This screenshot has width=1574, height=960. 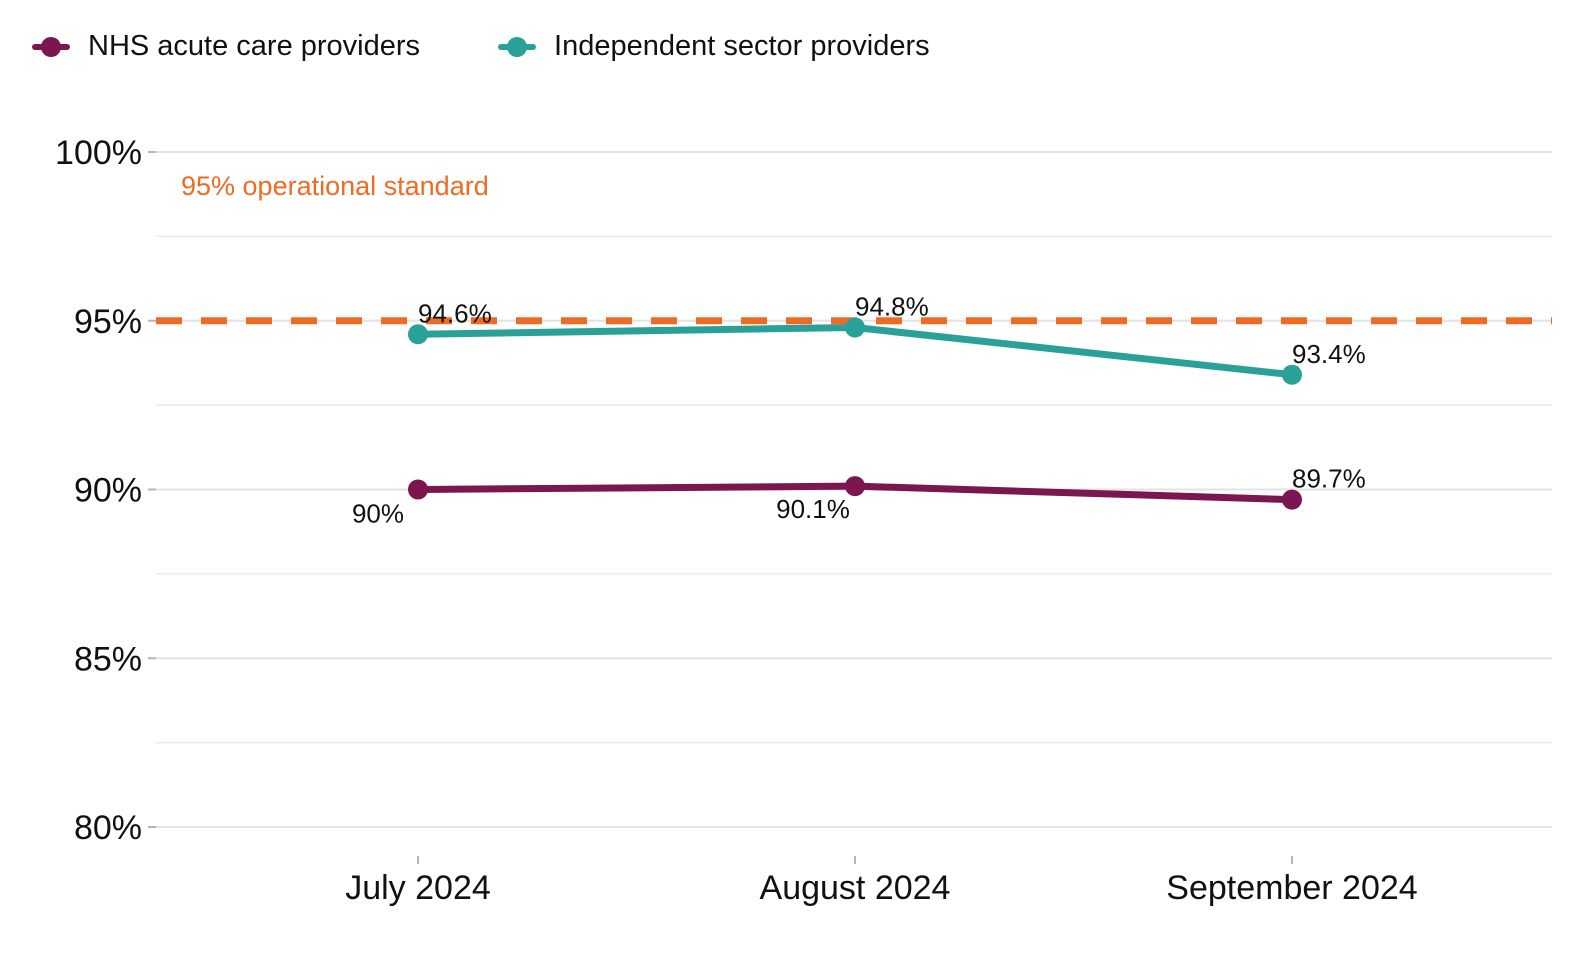 What do you see at coordinates (98, 153) in the screenshot?
I see `y-tick-label: 100%` at bounding box center [98, 153].